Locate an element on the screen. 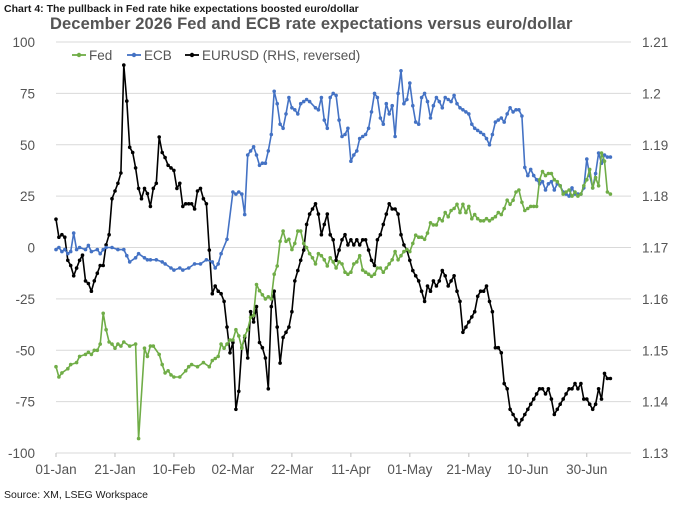 This screenshot has height=508, width=684. x-tick-label: 30-Jun is located at coordinates (586, 469).